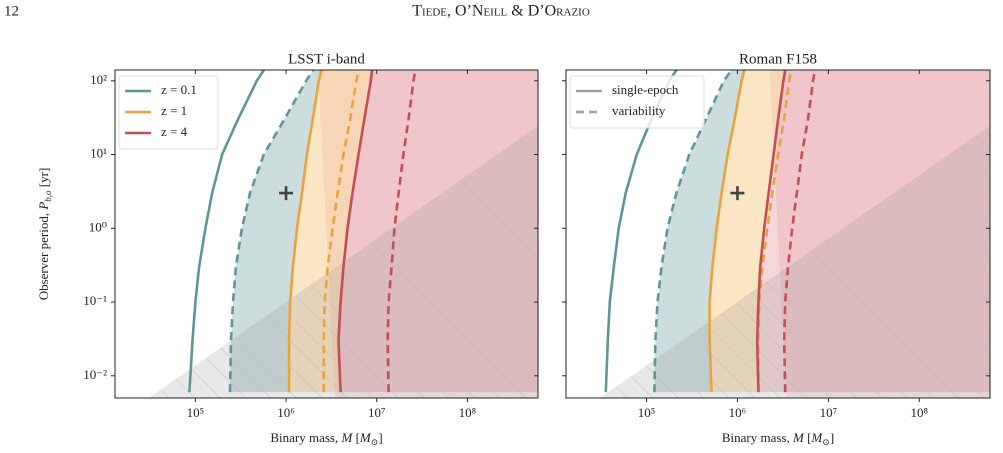 This screenshot has height=453, width=1003. What do you see at coordinates (326, 59) in the screenshot?
I see `panel-title: LSST i-band` at bounding box center [326, 59].